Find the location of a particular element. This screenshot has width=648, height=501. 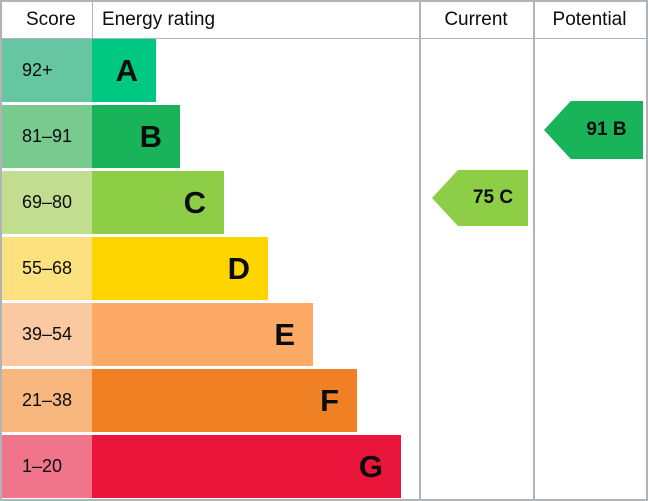

band-letter: D is located at coordinates (238, 268).